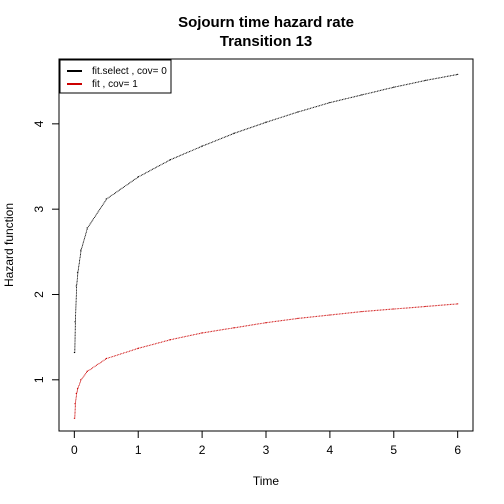  I want to click on y-tick-label: 1, so click(39, 379).